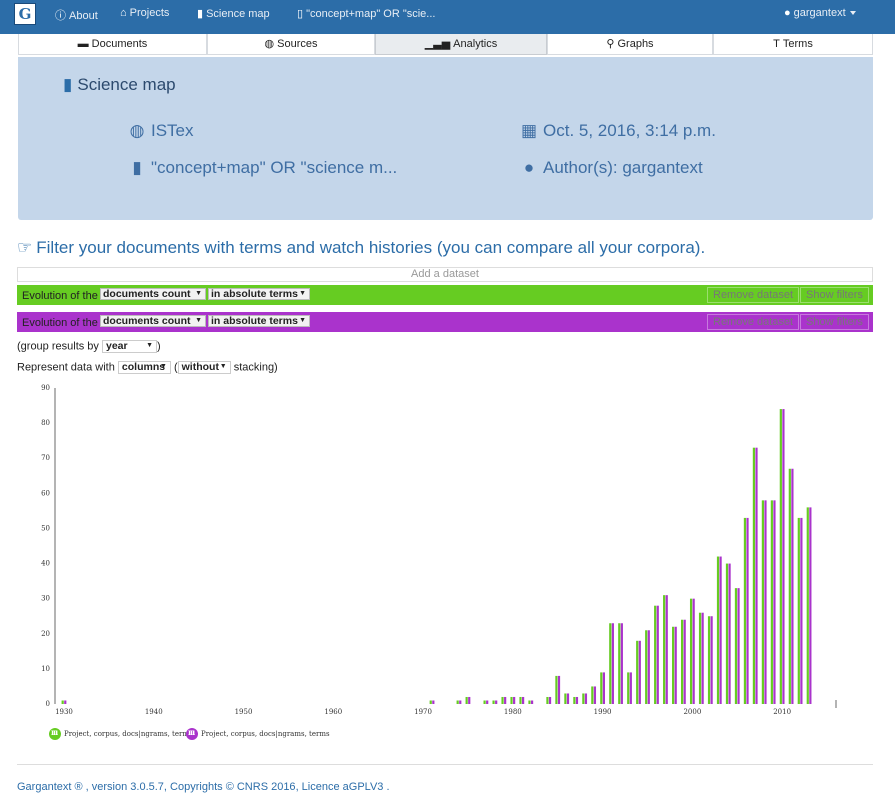 The height and width of the screenshot is (805, 895). What do you see at coordinates (45, 493) in the screenshot?
I see `y-tick-label: 60` at bounding box center [45, 493].